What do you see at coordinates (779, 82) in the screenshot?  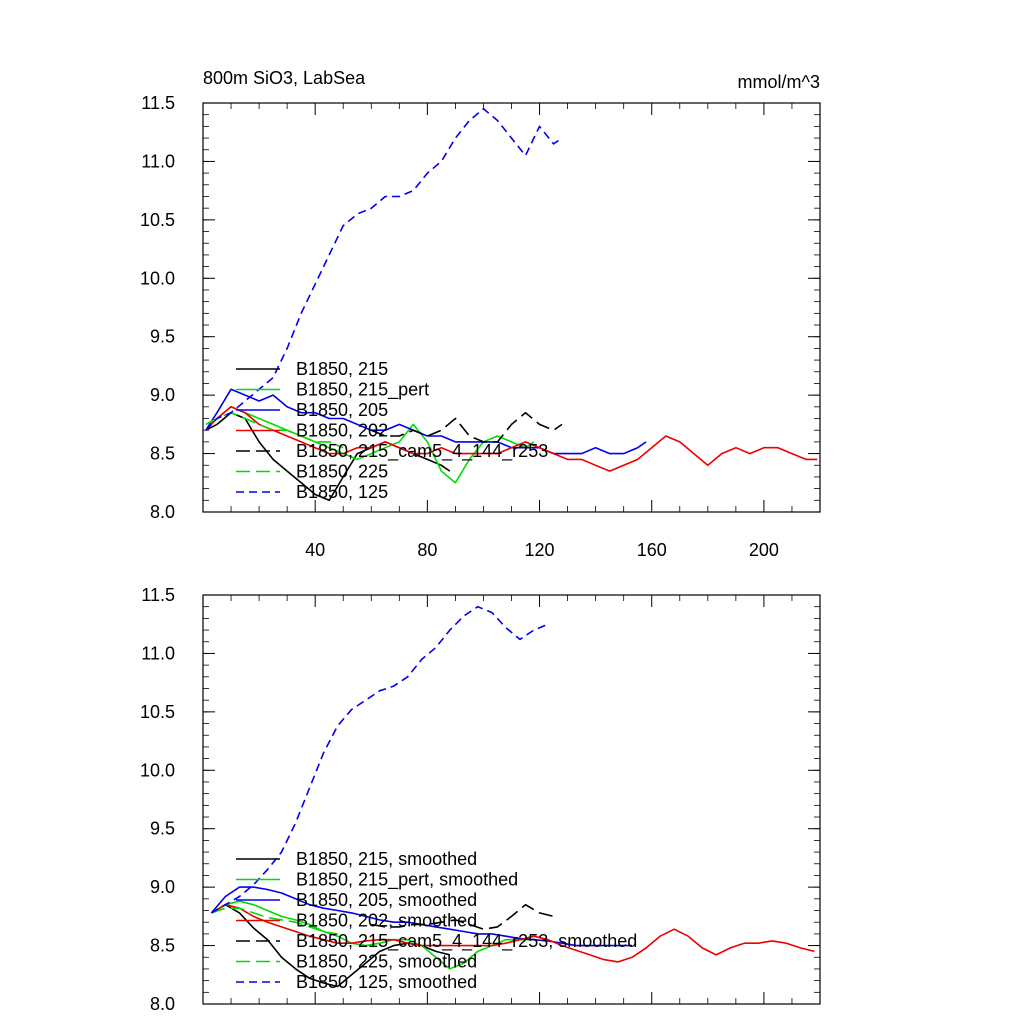 I see `units-label: mmol/m^3` at bounding box center [779, 82].